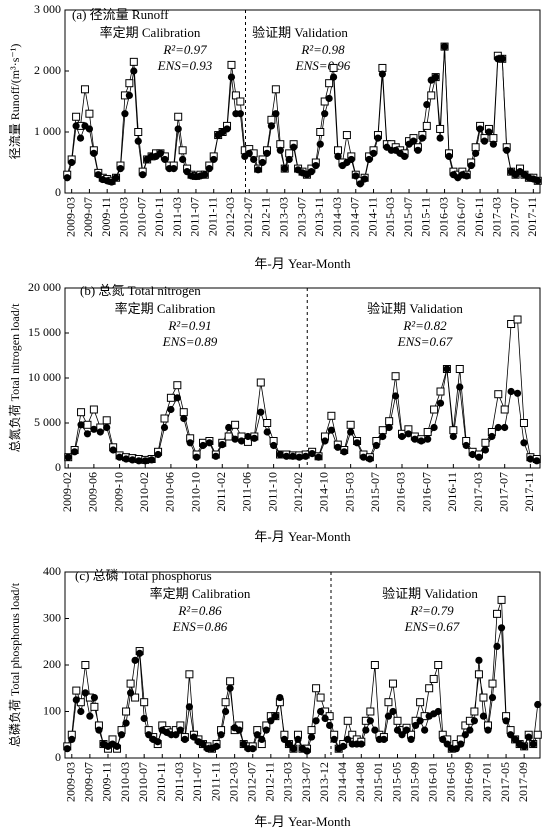  What do you see at coordinates (337, 217) in the screenshot?
I see `x-tick-label: 2014-03` at bounding box center [337, 217].